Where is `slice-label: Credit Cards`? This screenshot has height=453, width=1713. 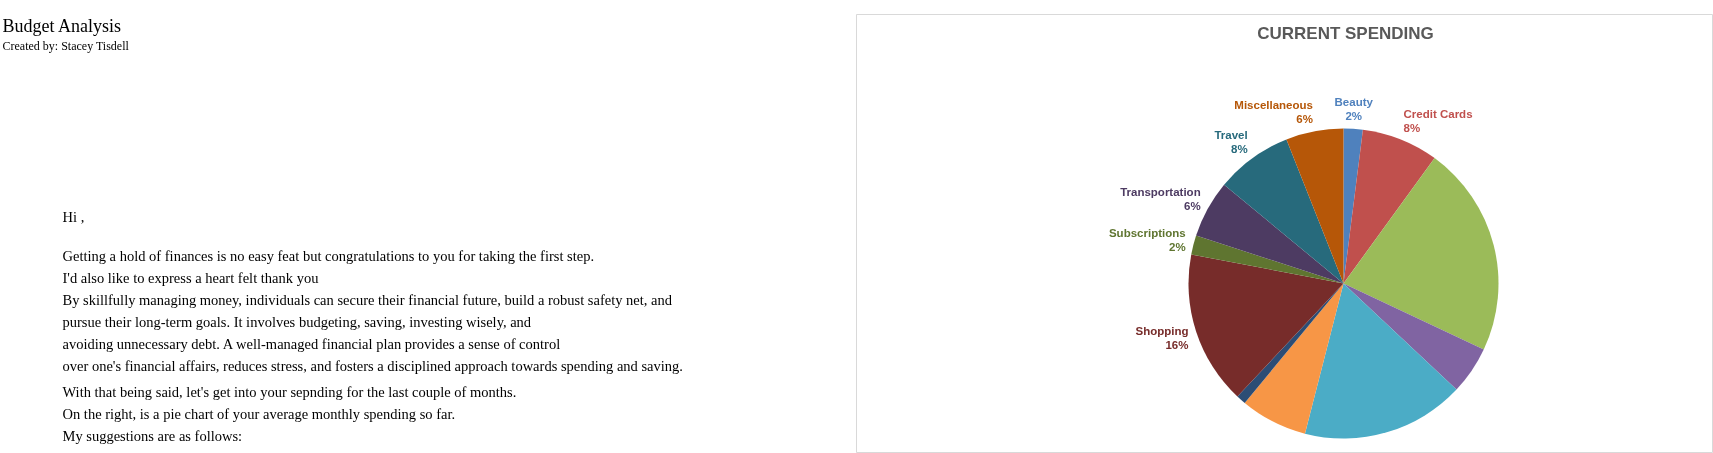 slice-label: Credit Cards is located at coordinates (1438, 113).